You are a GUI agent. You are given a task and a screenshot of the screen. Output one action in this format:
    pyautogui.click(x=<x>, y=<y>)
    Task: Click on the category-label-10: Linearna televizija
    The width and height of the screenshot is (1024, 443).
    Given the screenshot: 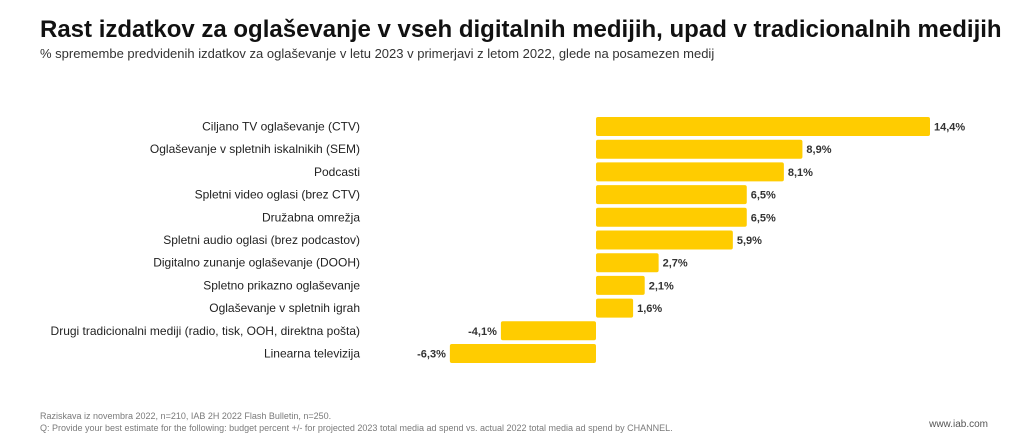 What is the action you would take?
    pyautogui.click(x=312, y=354)
    